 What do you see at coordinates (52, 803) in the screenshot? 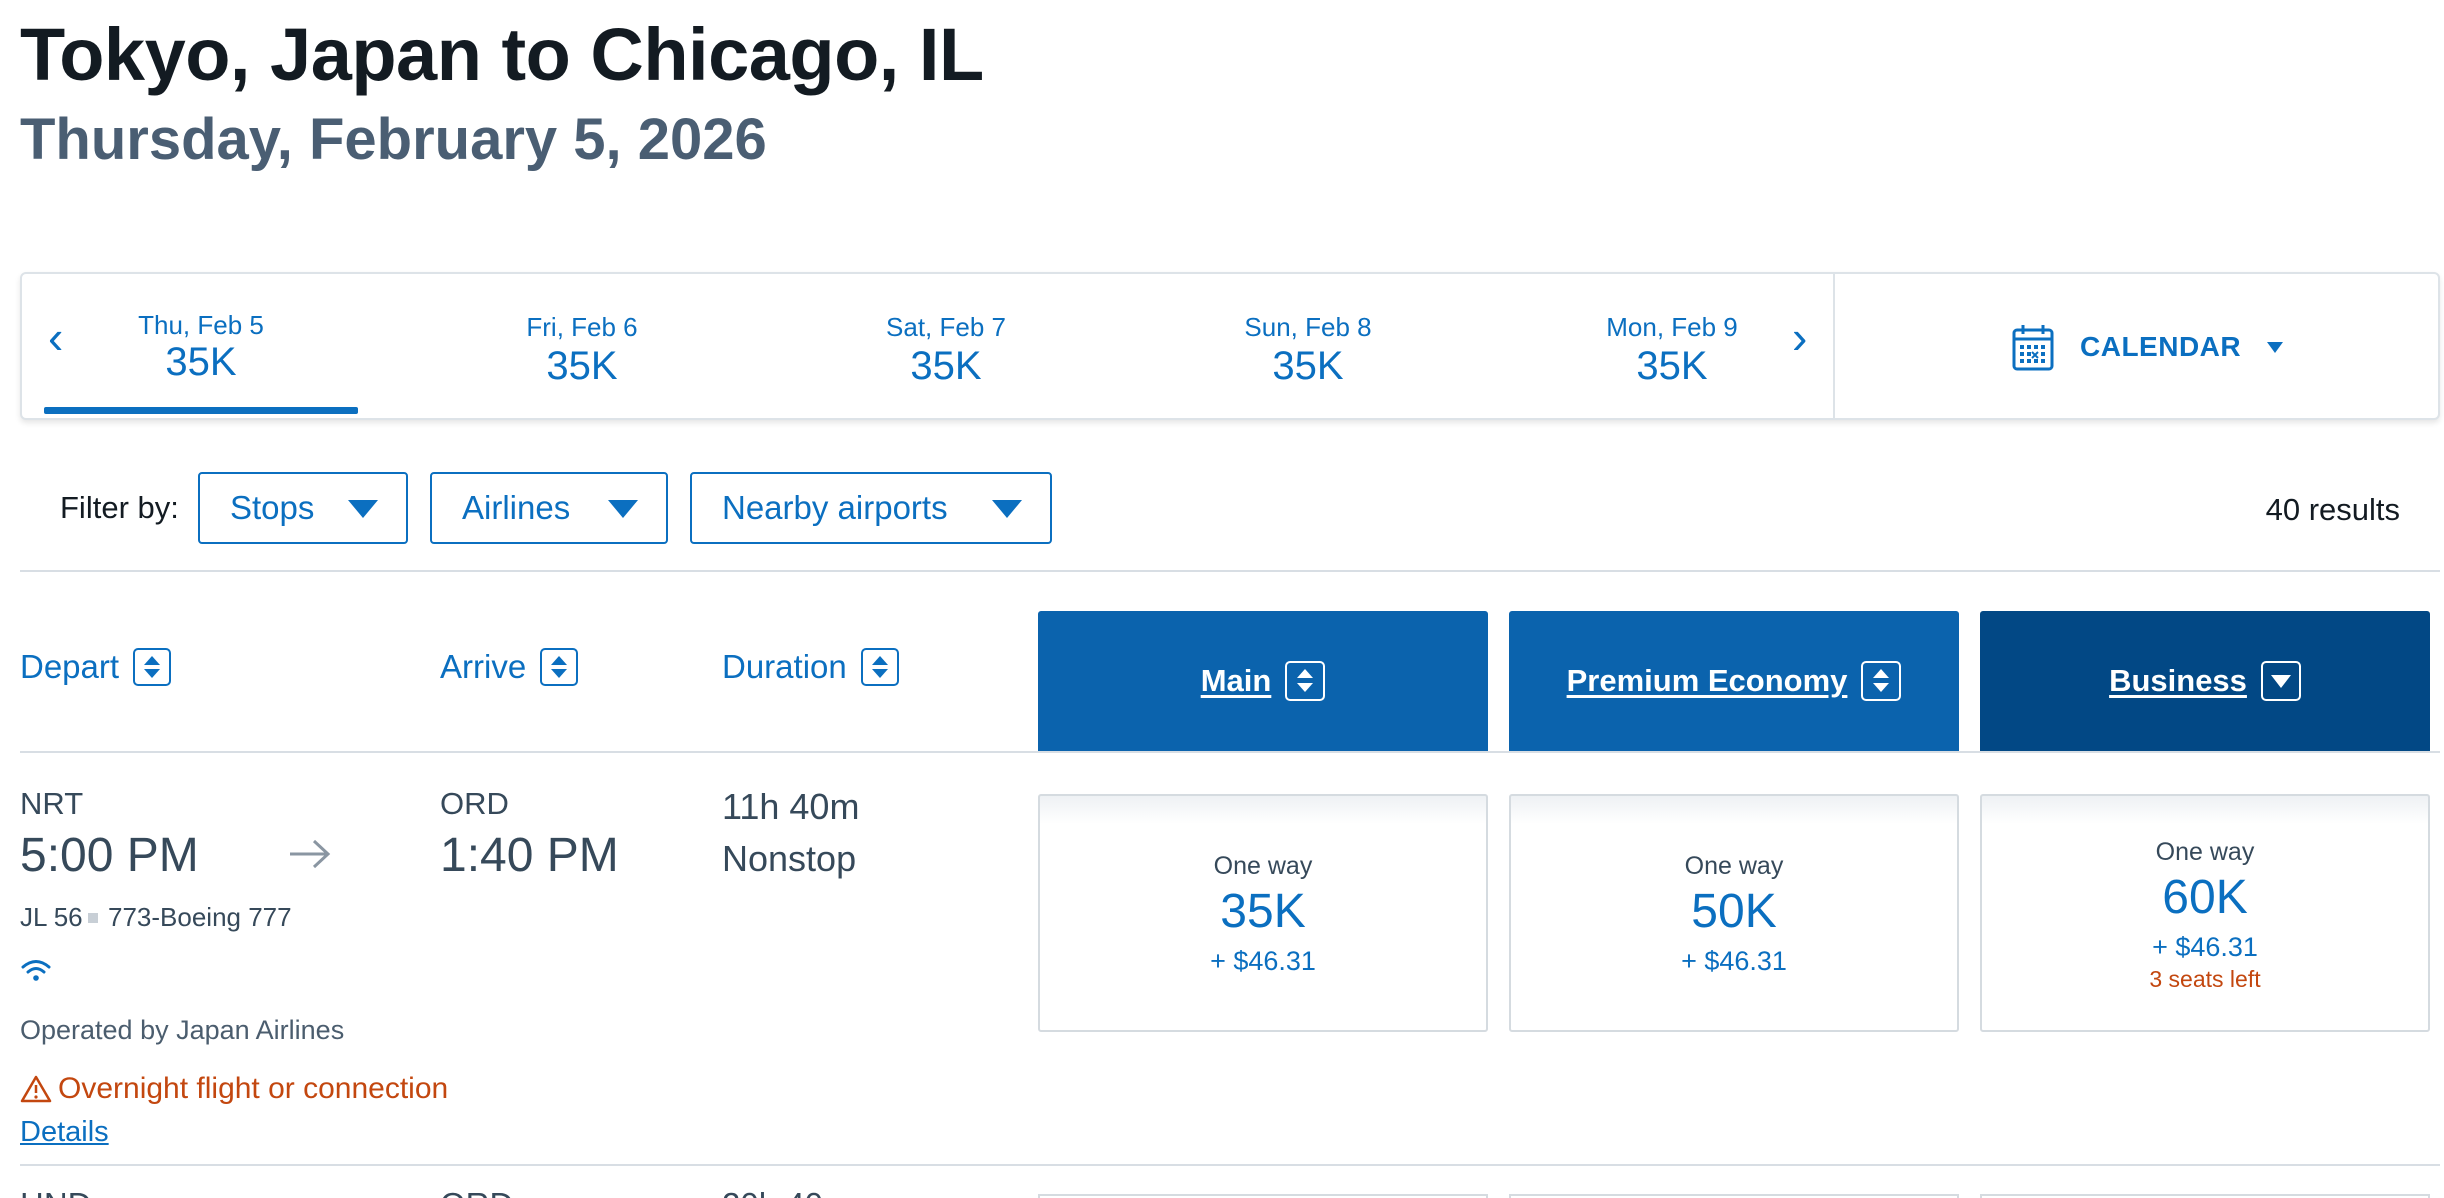
I see `origin-airport: NRT` at bounding box center [52, 803].